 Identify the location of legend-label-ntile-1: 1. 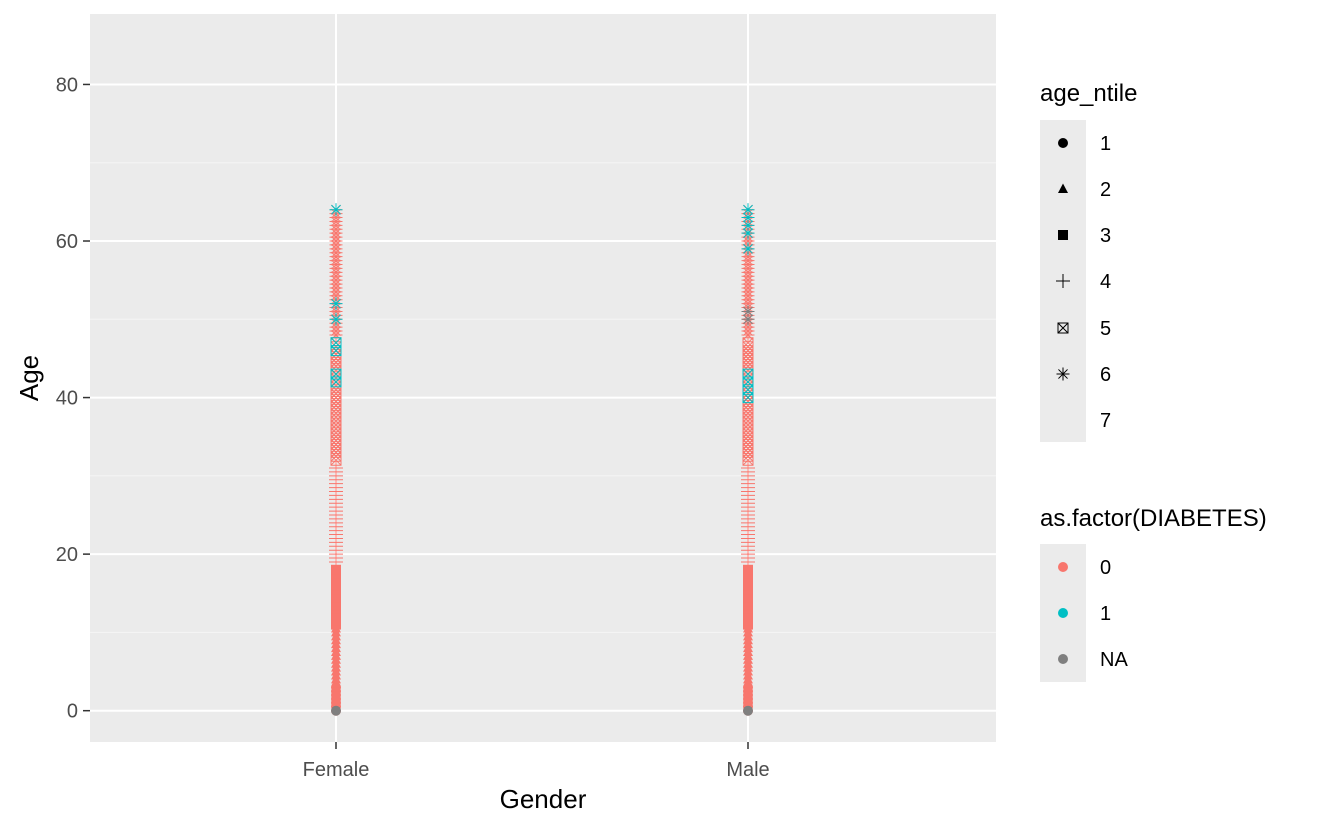
(1106, 144).